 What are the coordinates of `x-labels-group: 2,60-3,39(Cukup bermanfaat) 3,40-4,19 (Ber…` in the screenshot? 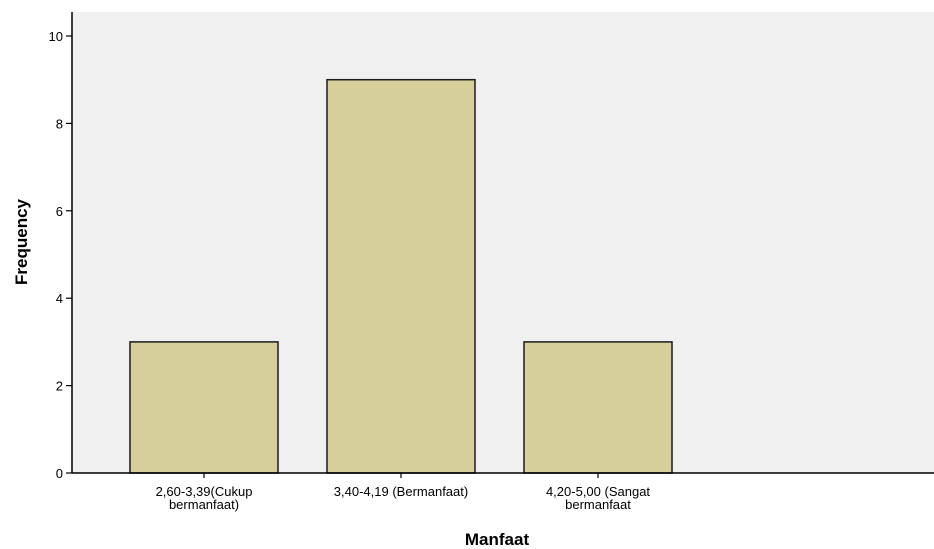 It's located at (403, 492).